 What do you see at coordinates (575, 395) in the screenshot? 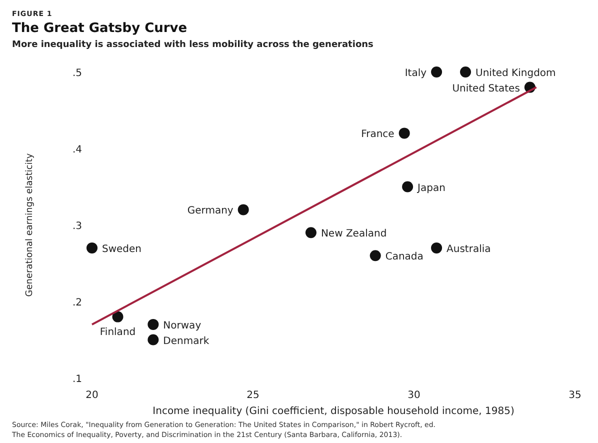
I see `x-tick-label: 35` at bounding box center [575, 395].